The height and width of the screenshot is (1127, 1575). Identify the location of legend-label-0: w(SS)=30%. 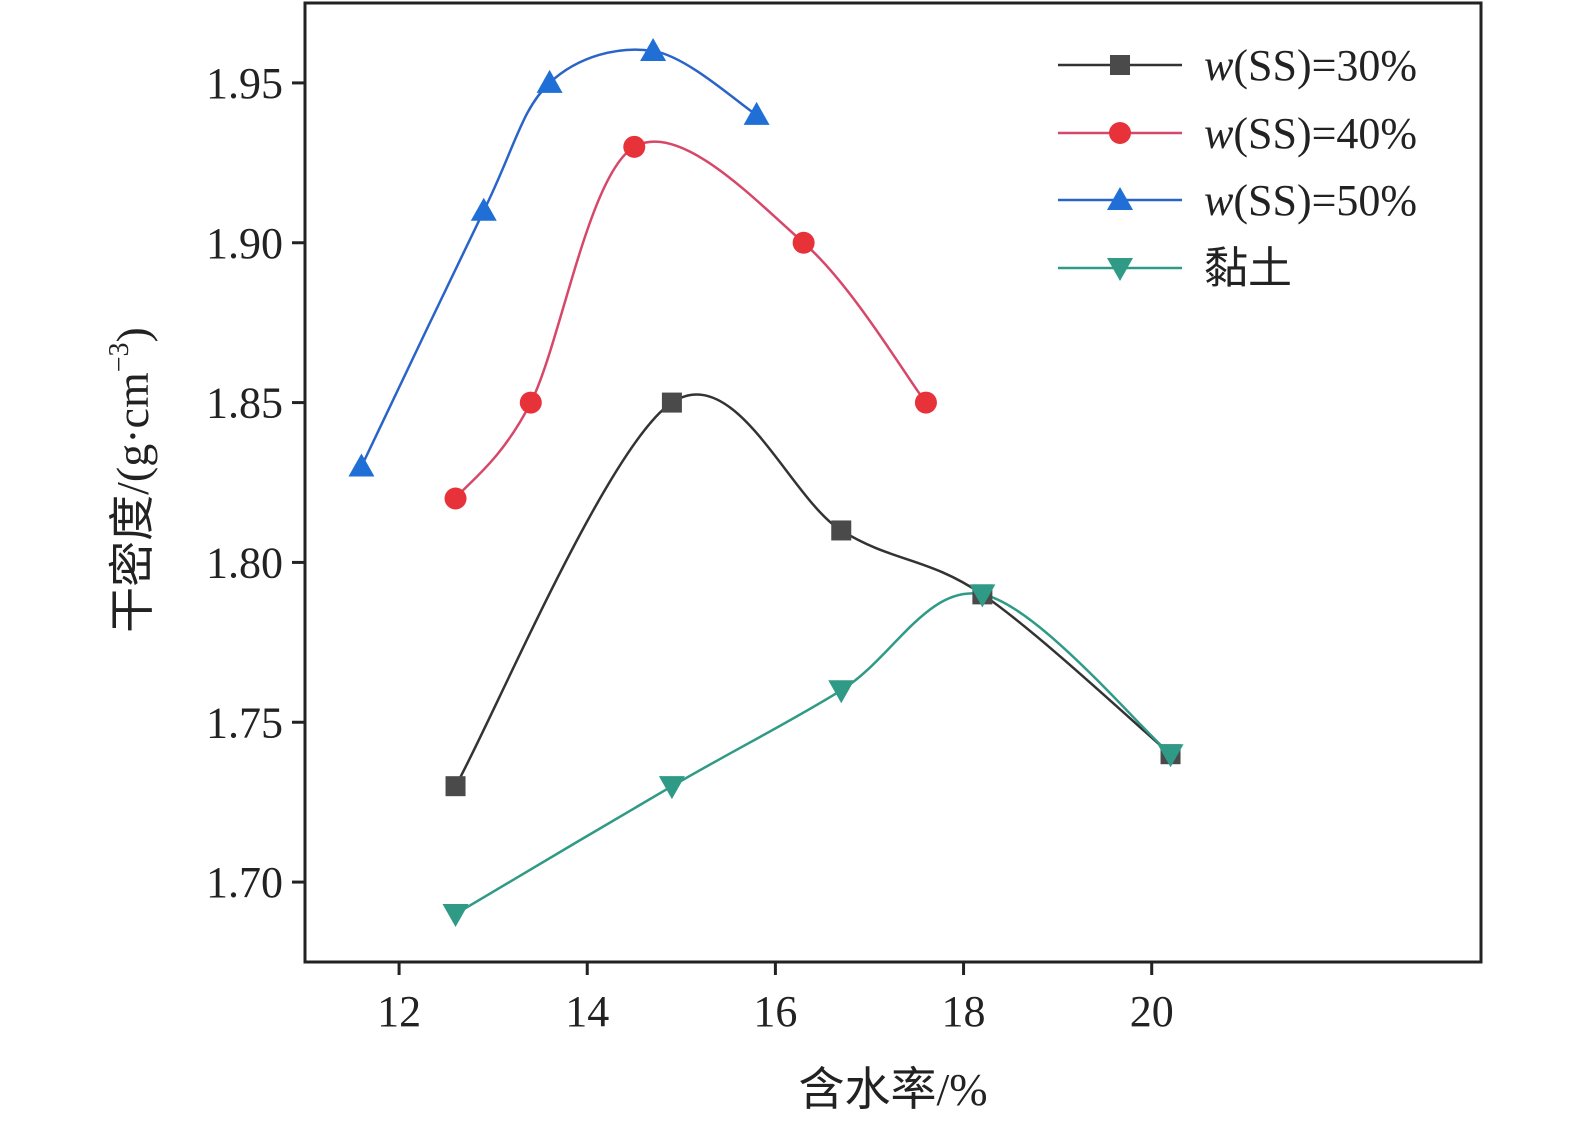
(1310, 65).